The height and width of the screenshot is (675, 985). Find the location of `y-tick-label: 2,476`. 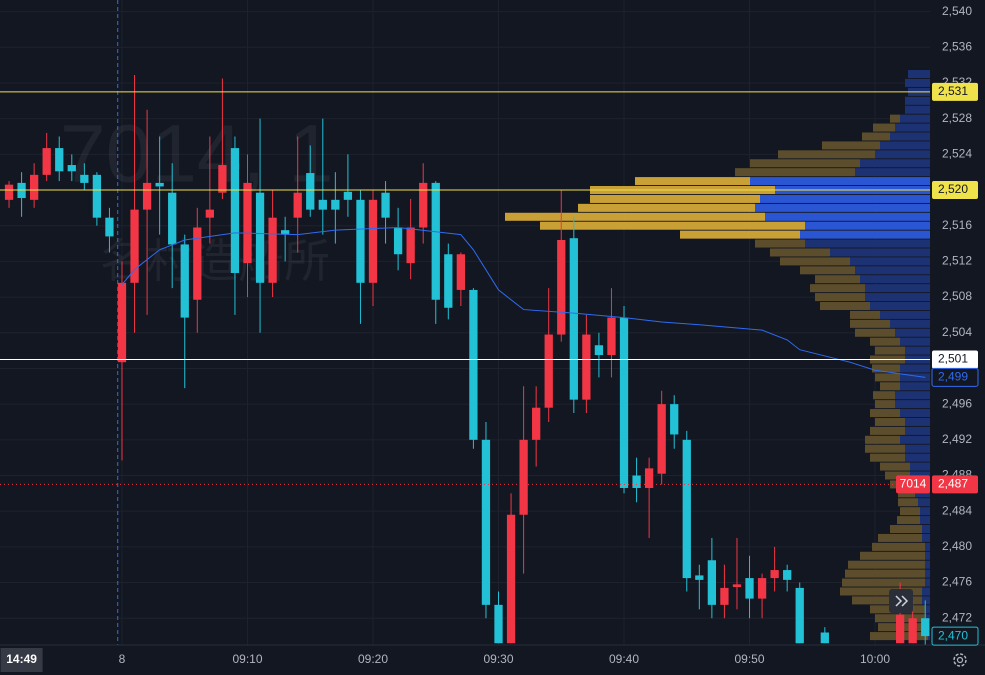

y-tick-label: 2,476 is located at coordinates (957, 582).